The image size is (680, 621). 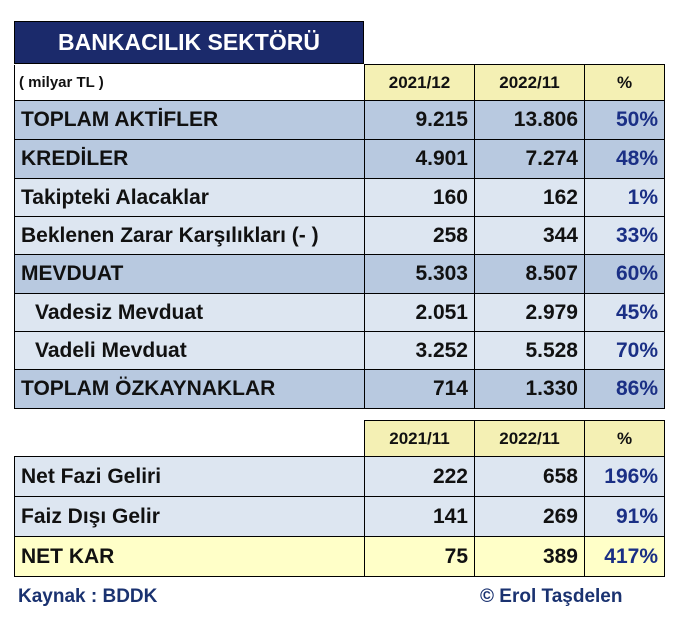 What do you see at coordinates (624, 389) in the screenshot?
I see `cell-pct: 86%` at bounding box center [624, 389].